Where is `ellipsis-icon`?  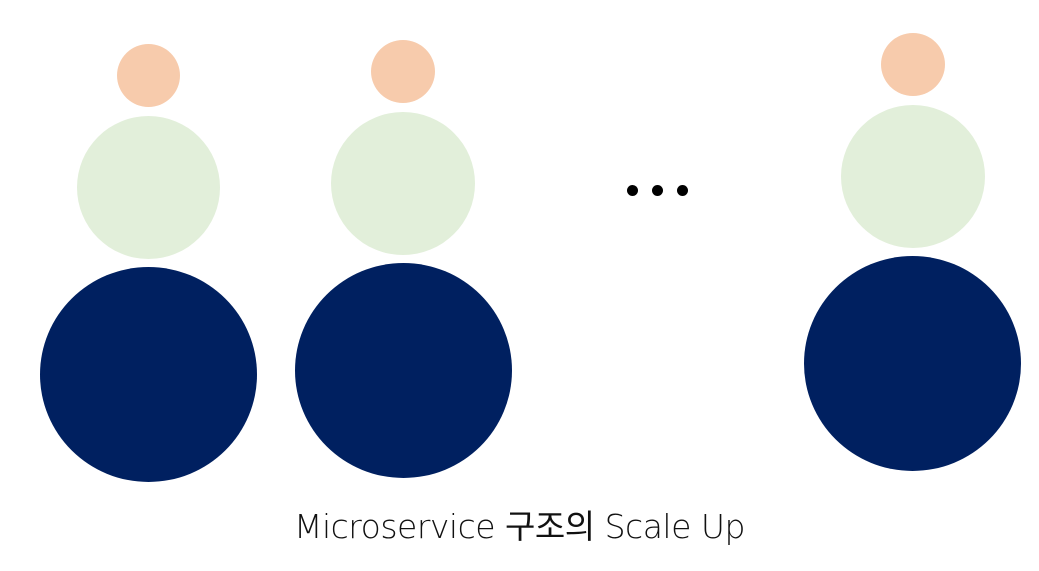
ellipsis-icon is located at coordinates (657, 192).